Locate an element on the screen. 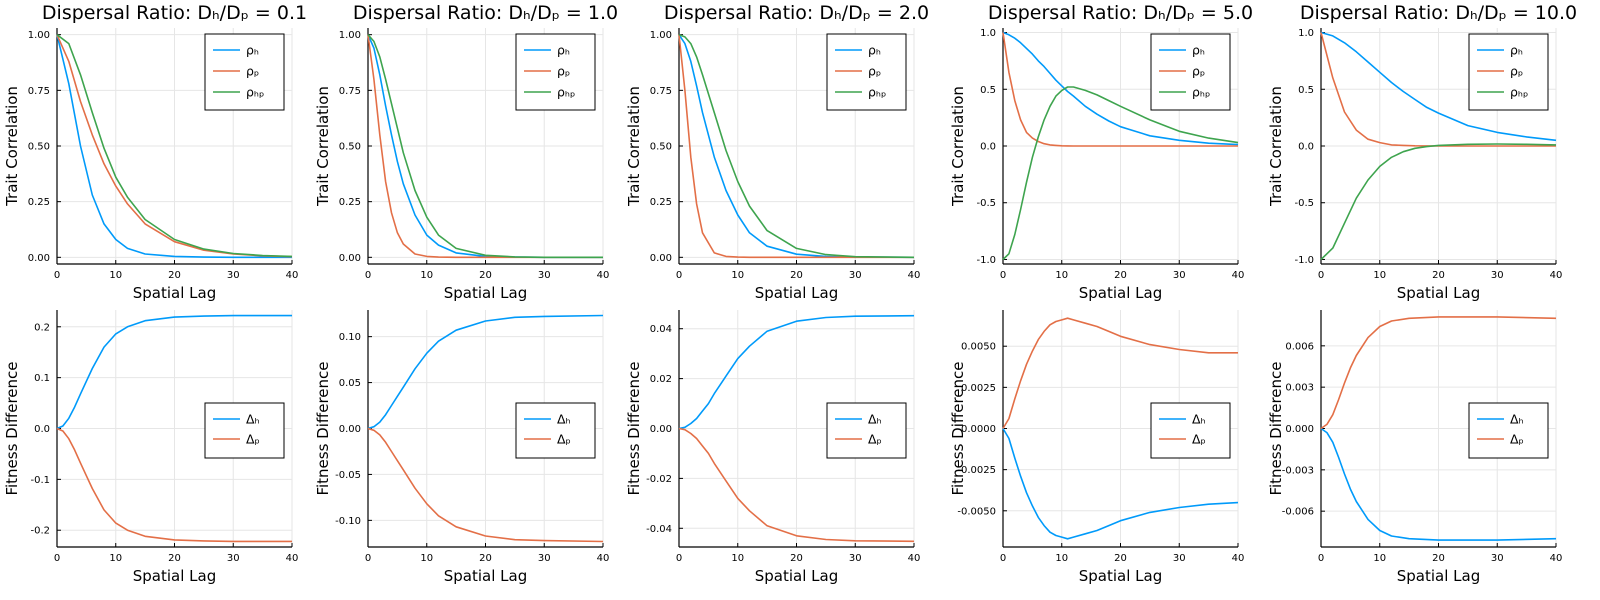  legend-label: ρₕ is located at coordinates (563, 50).